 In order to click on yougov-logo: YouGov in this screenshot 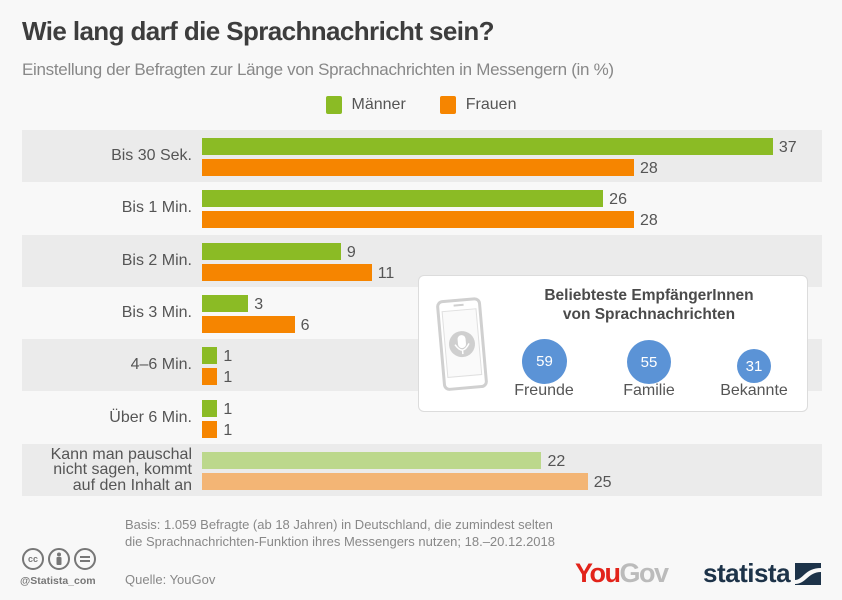, I will do `click(622, 573)`.